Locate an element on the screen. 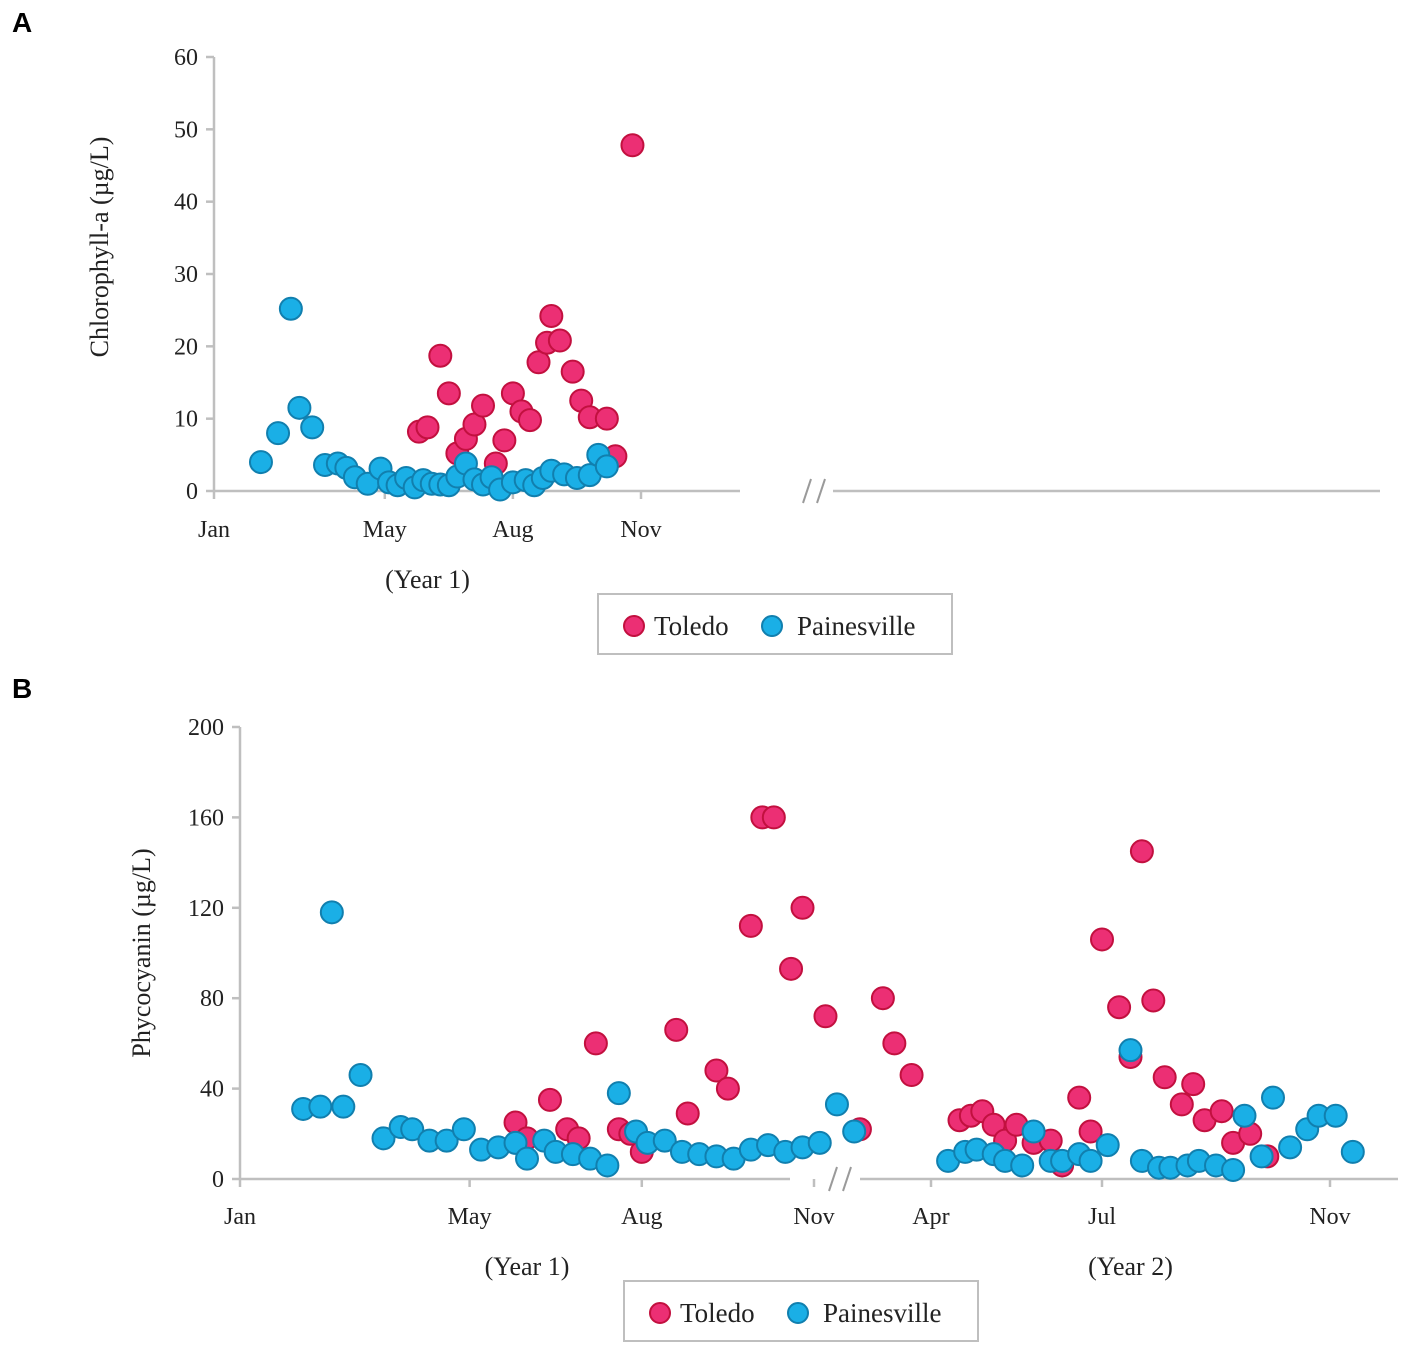 This screenshot has width=1418, height=1349. panel-a-x-tick-label: Aug is located at coordinates (512, 530).